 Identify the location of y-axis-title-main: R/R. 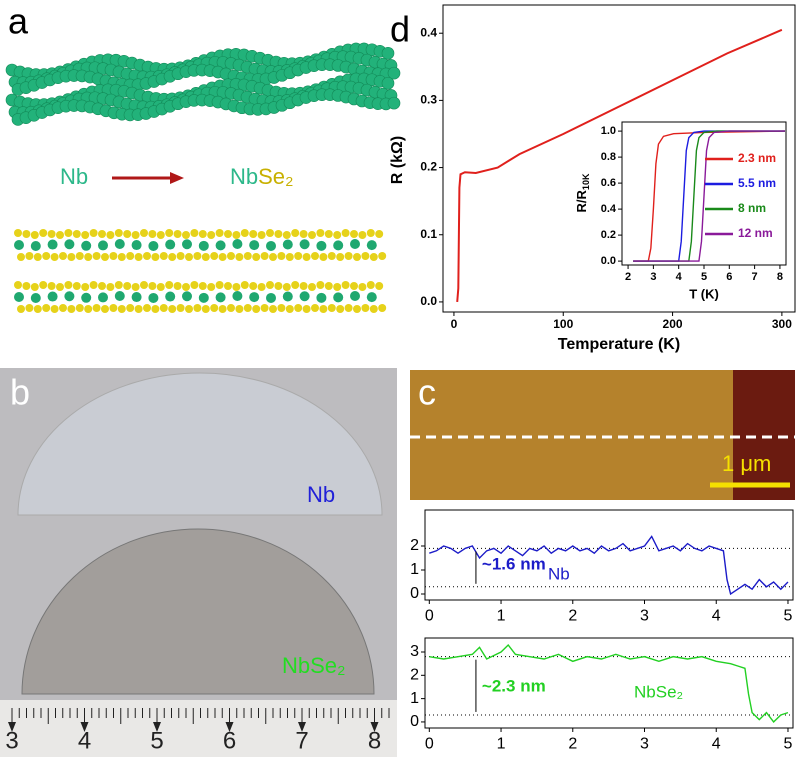
(581, 200).